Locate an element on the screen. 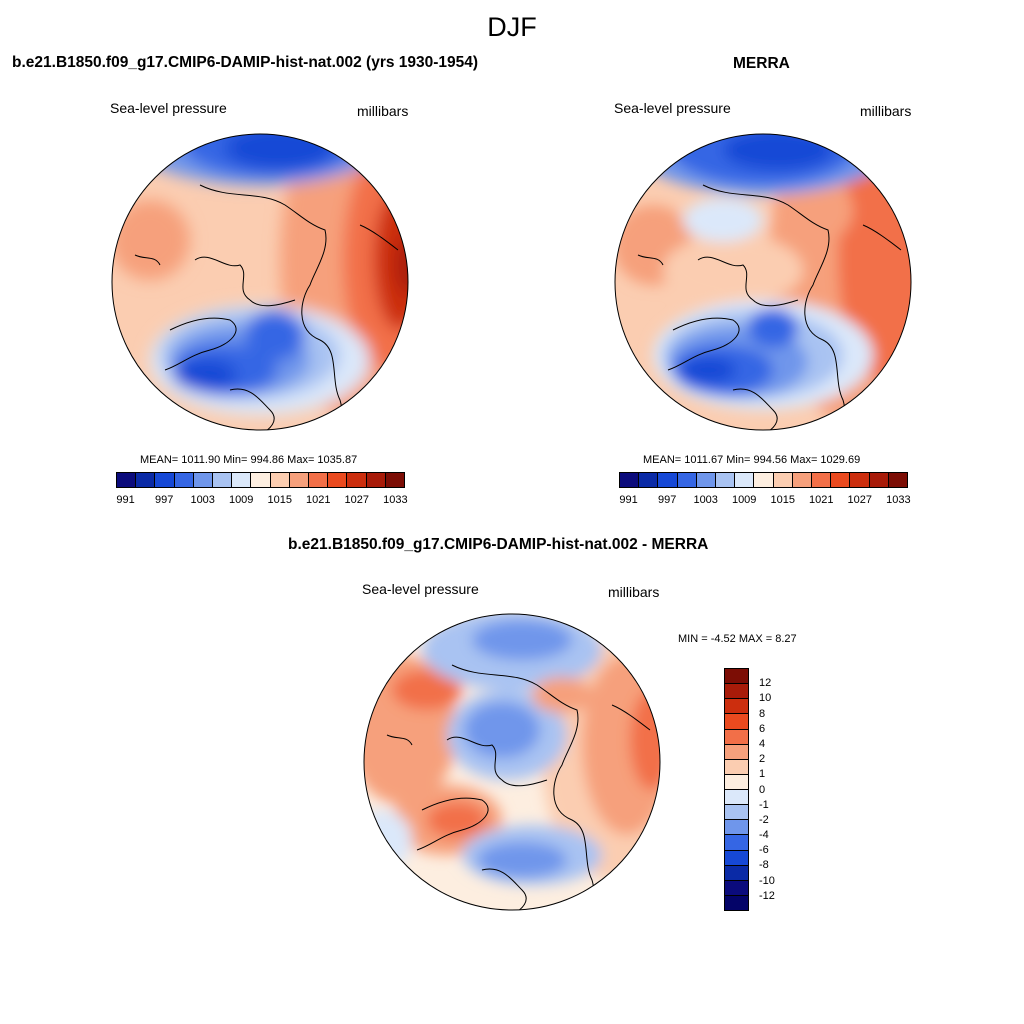 The image size is (1024, 1024). colorbar-tick-label: 10 is located at coordinates (765, 698).